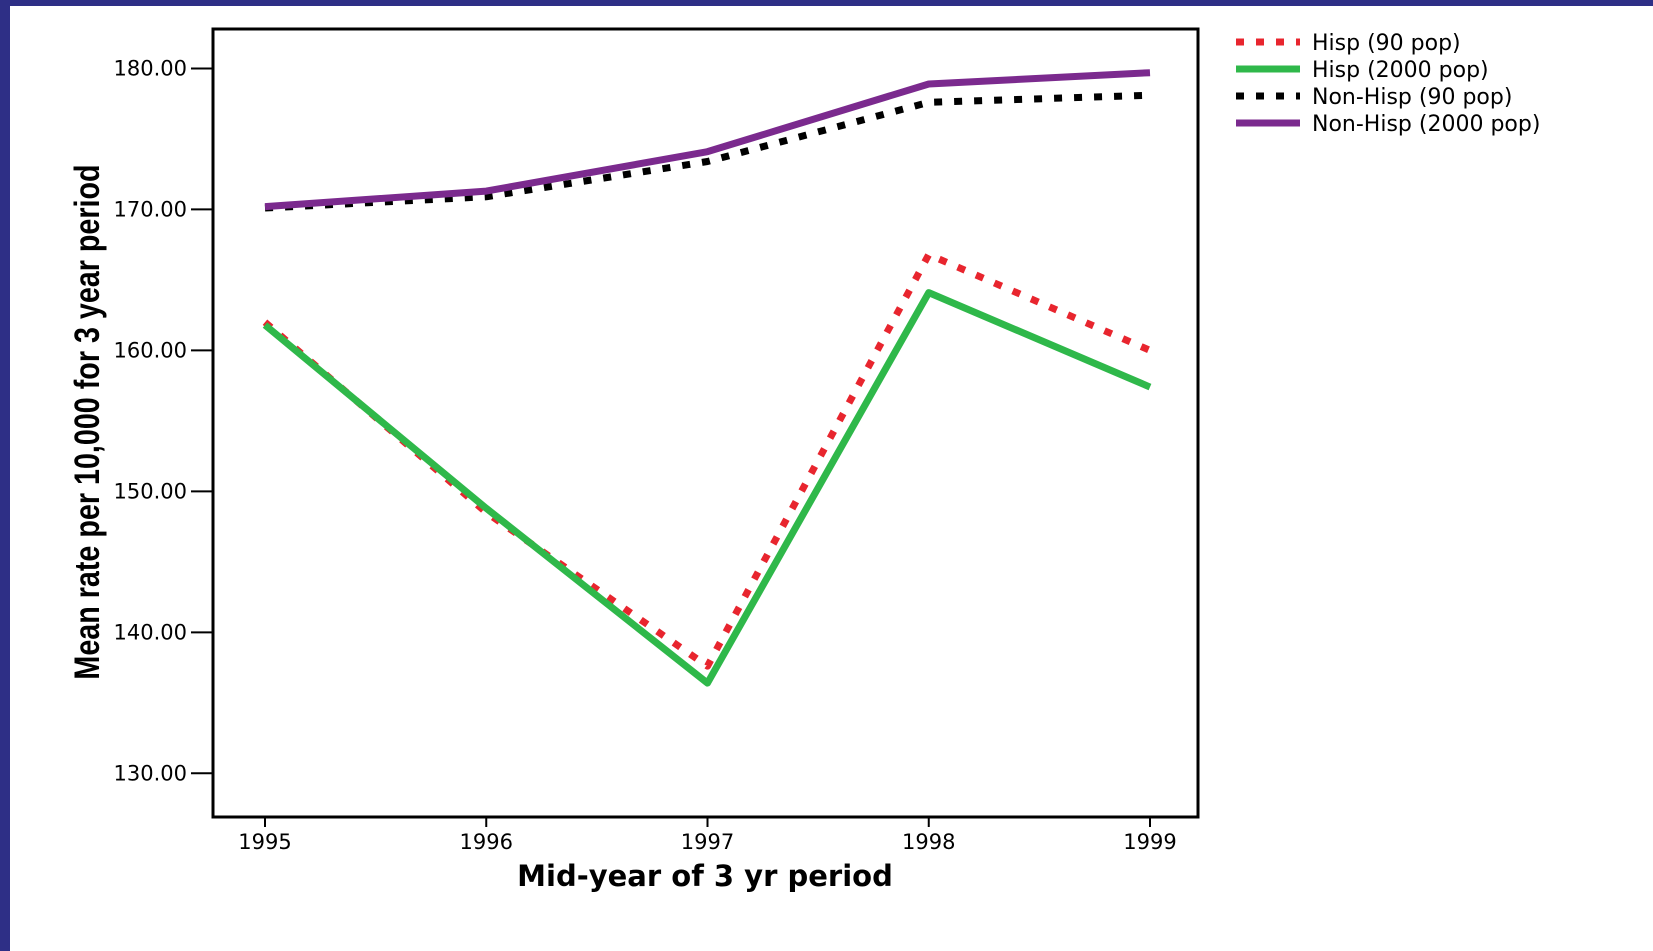  Describe the element at coordinates (928, 842) in the screenshot. I see `x-tick-label: 1998` at that location.